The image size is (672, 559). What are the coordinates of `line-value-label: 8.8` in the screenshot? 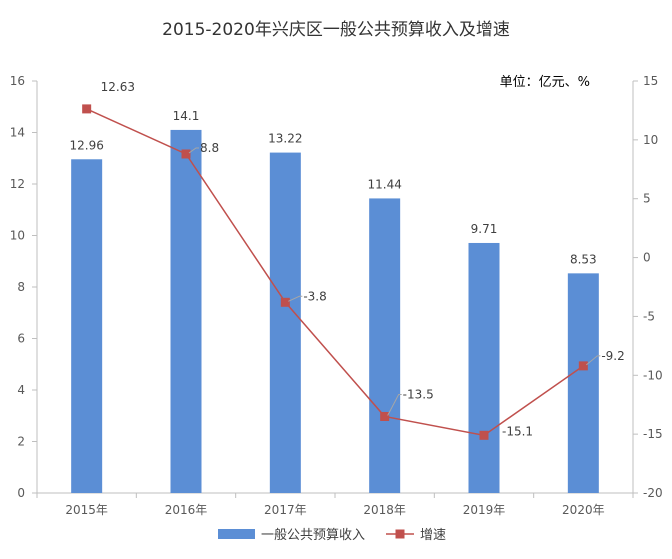 It's located at (209, 148).